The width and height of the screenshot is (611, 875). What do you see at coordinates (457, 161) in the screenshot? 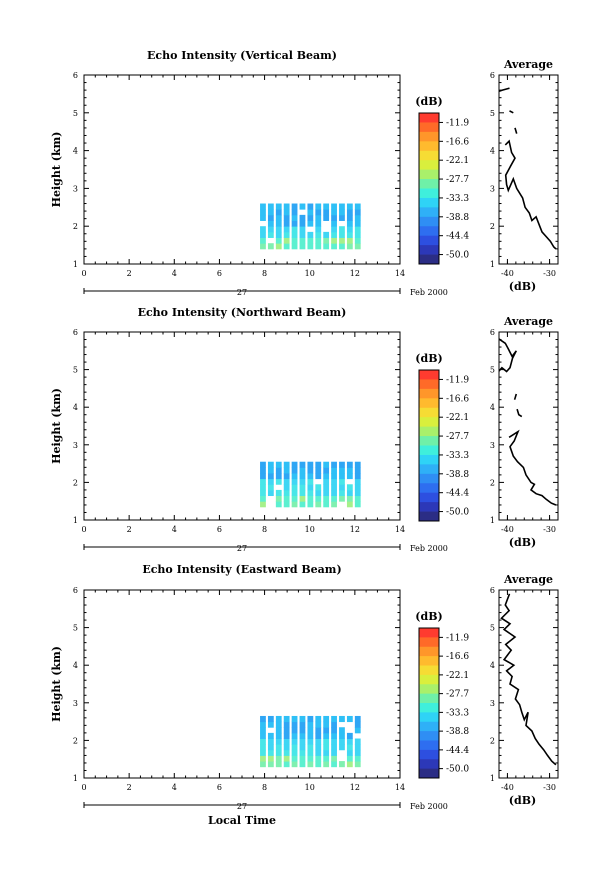
I see `colorbar-tick-label: -22.1` at bounding box center [457, 161].